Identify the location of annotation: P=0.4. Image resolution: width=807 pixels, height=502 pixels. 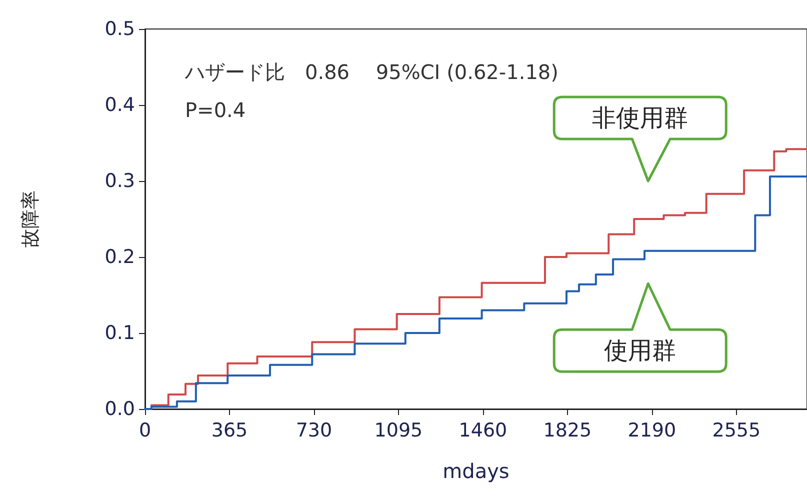
(215, 110).